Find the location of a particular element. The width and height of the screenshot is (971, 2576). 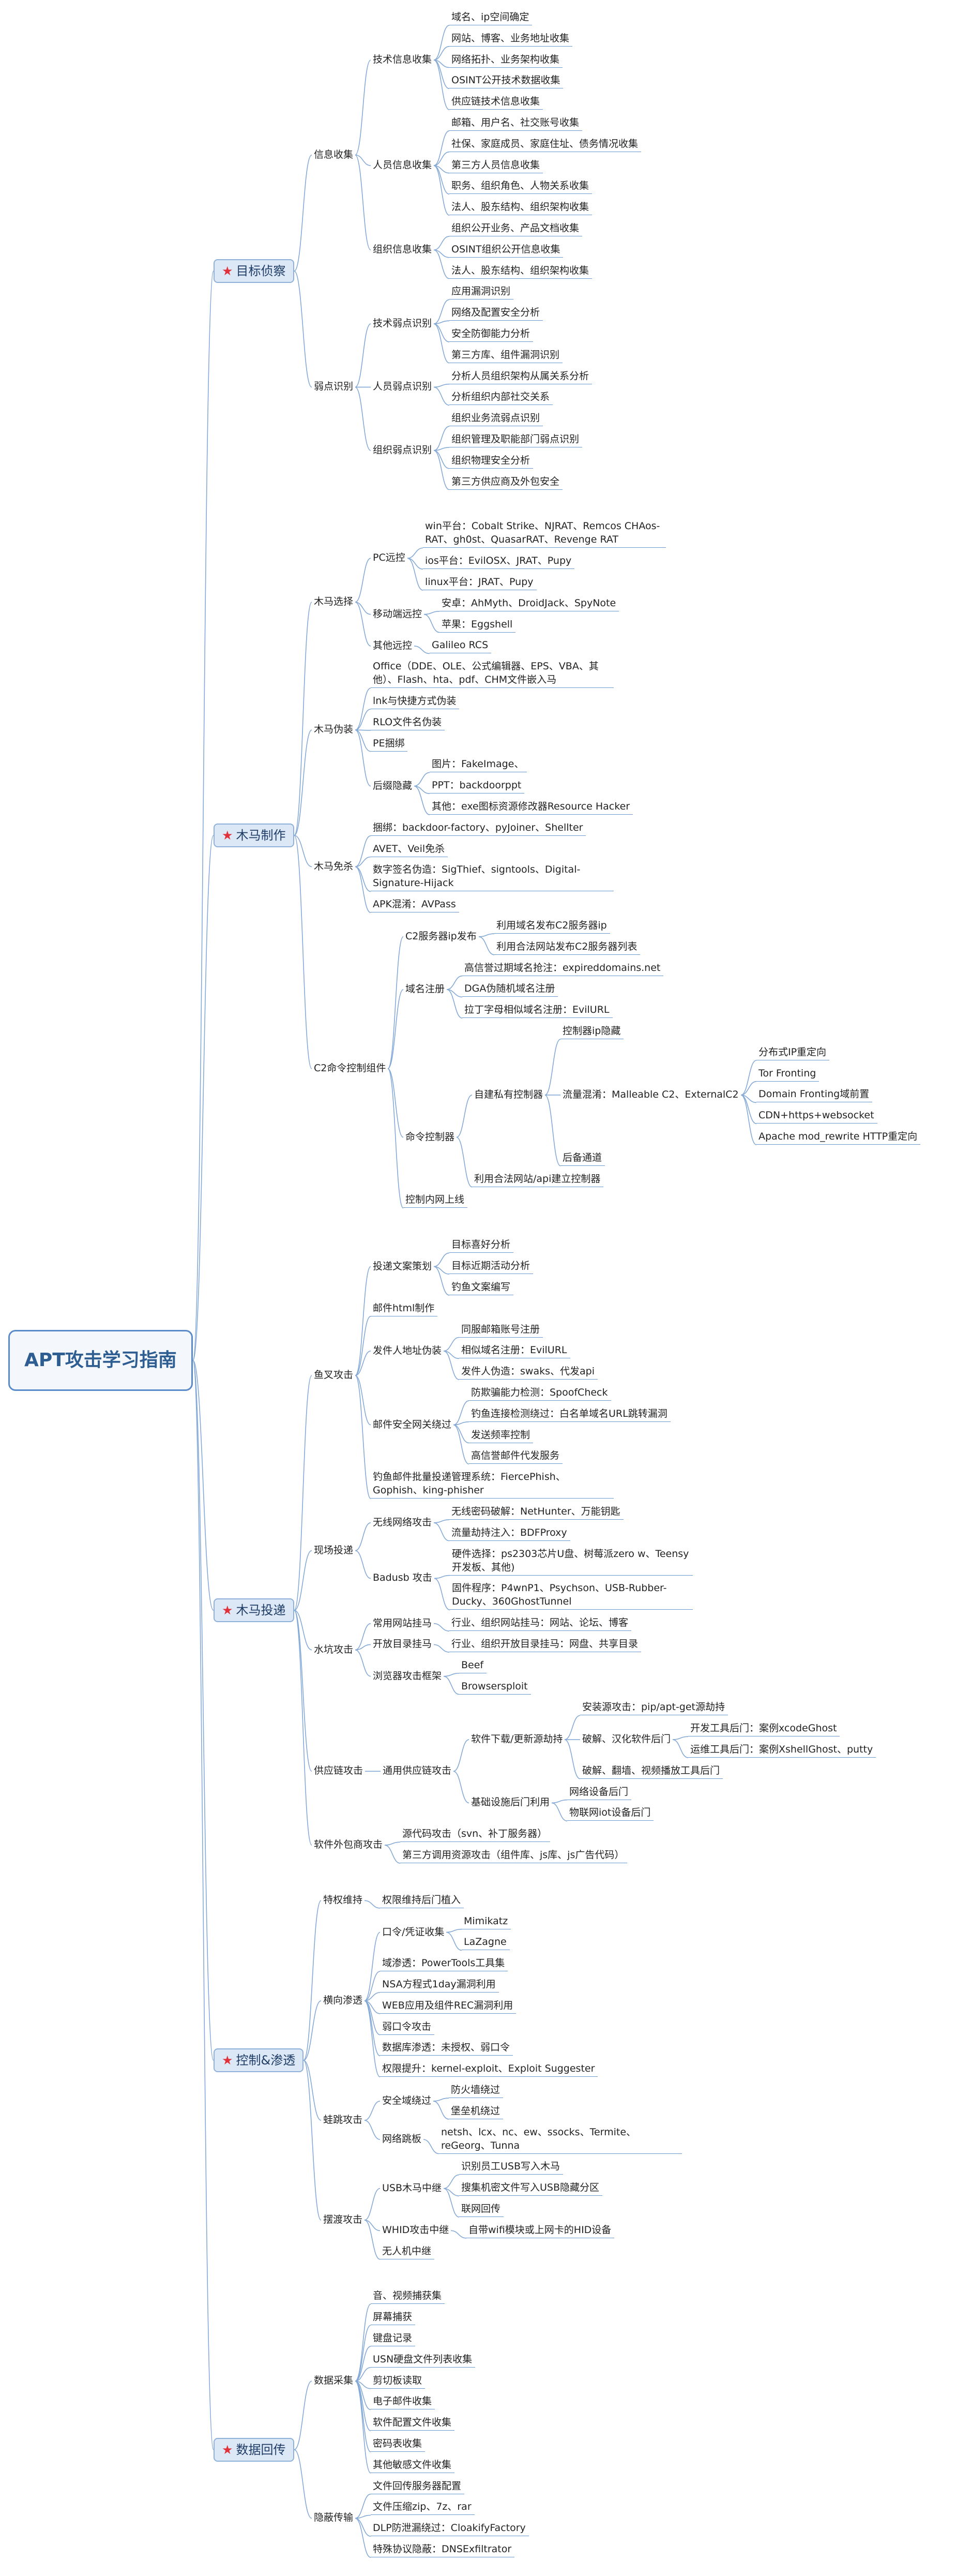

leaf-node: 控制器ip隐藏 is located at coordinates (592, 1032).